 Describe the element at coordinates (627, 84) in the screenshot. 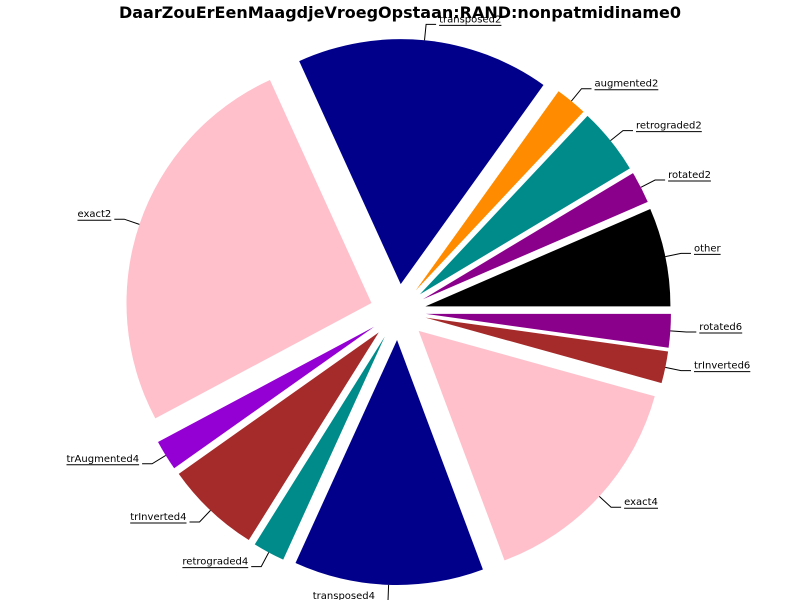

I see `slice-label-augmented-2: augmented2` at that location.